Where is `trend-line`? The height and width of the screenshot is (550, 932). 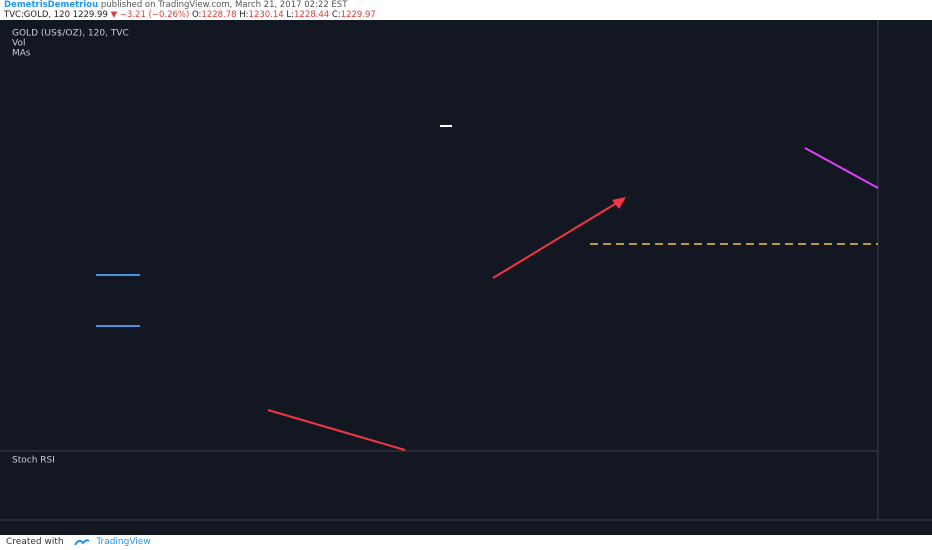 trend-line is located at coordinates (841, 168).